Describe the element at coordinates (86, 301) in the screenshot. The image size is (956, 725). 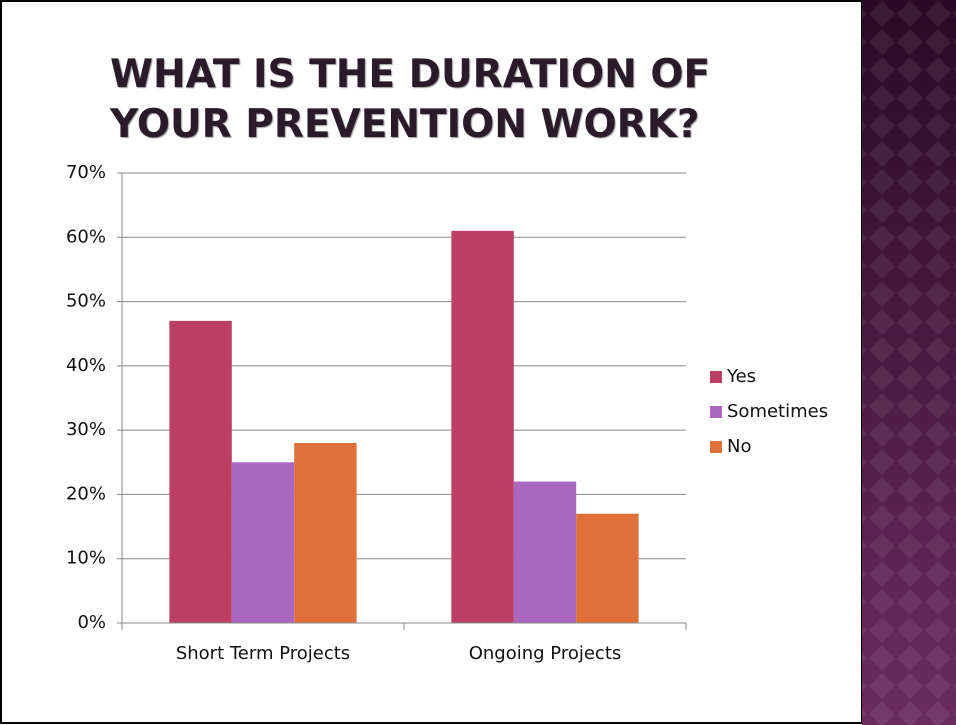
I see `y-tick-label: 50%` at that location.